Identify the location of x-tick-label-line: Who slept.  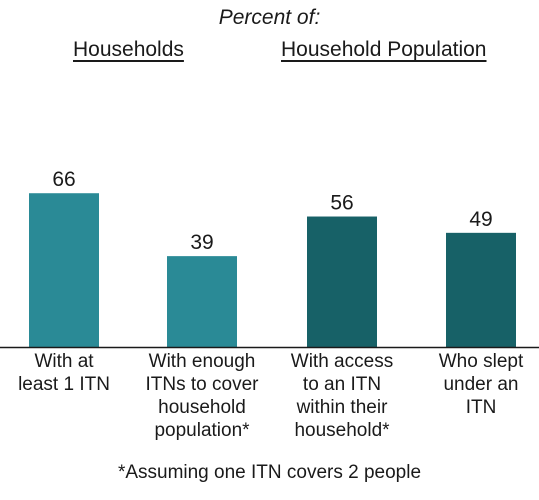
(481, 361).